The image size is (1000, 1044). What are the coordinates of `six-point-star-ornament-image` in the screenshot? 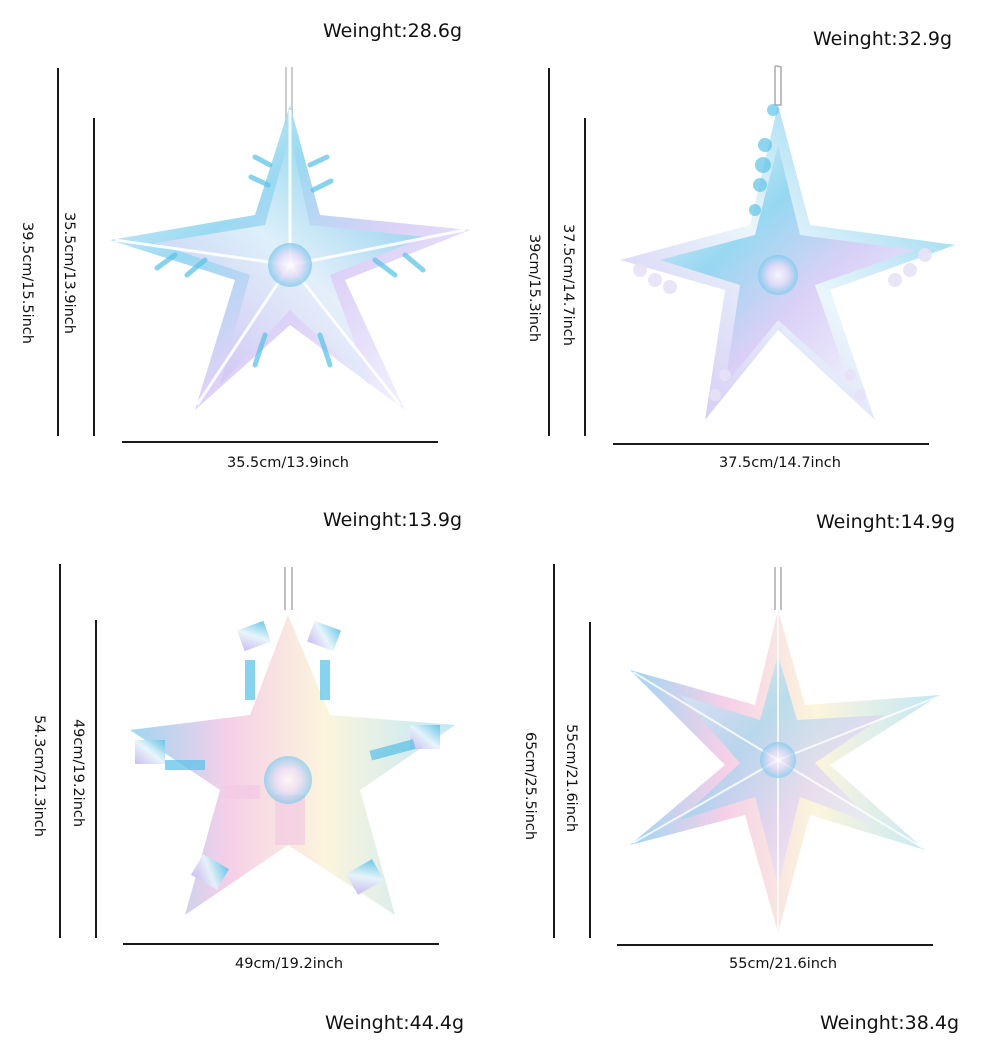 It's located at (785, 750).